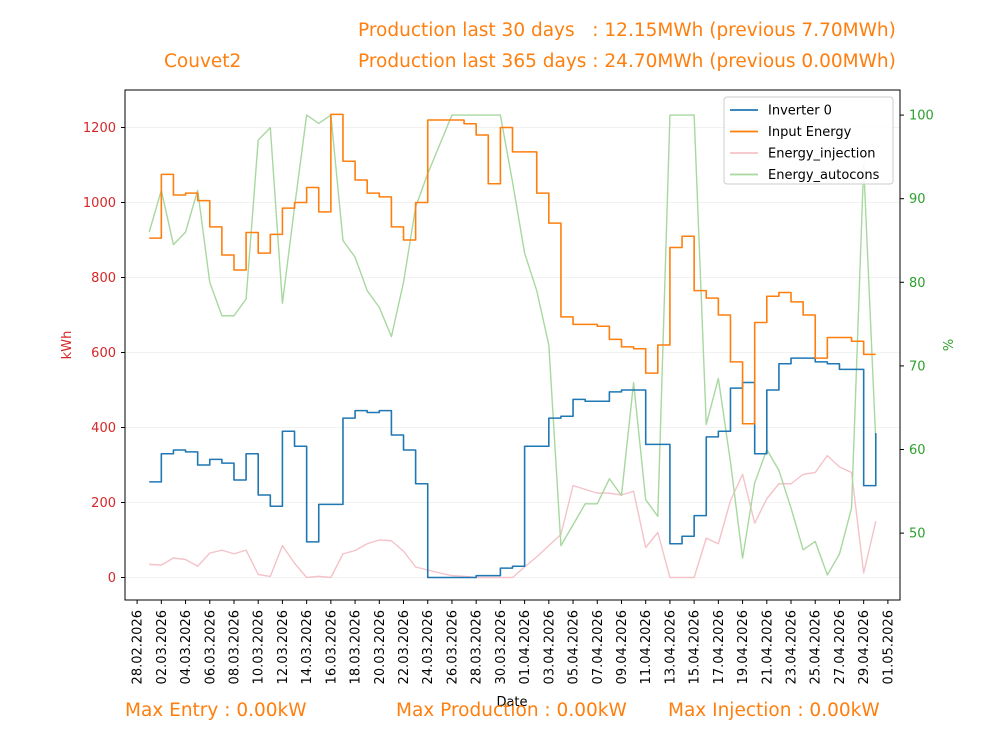 The width and height of the screenshot is (1000, 750). What do you see at coordinates (917, 199) in the screenshot?
I see `y-right-tick-label: 90` at bounding box center [917, 199].